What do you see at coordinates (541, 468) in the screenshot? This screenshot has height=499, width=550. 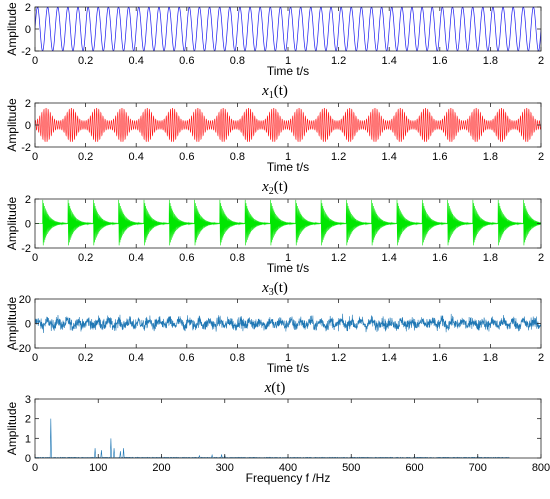 I see `x-tick-label: 800` at bounding box center [541, 468].